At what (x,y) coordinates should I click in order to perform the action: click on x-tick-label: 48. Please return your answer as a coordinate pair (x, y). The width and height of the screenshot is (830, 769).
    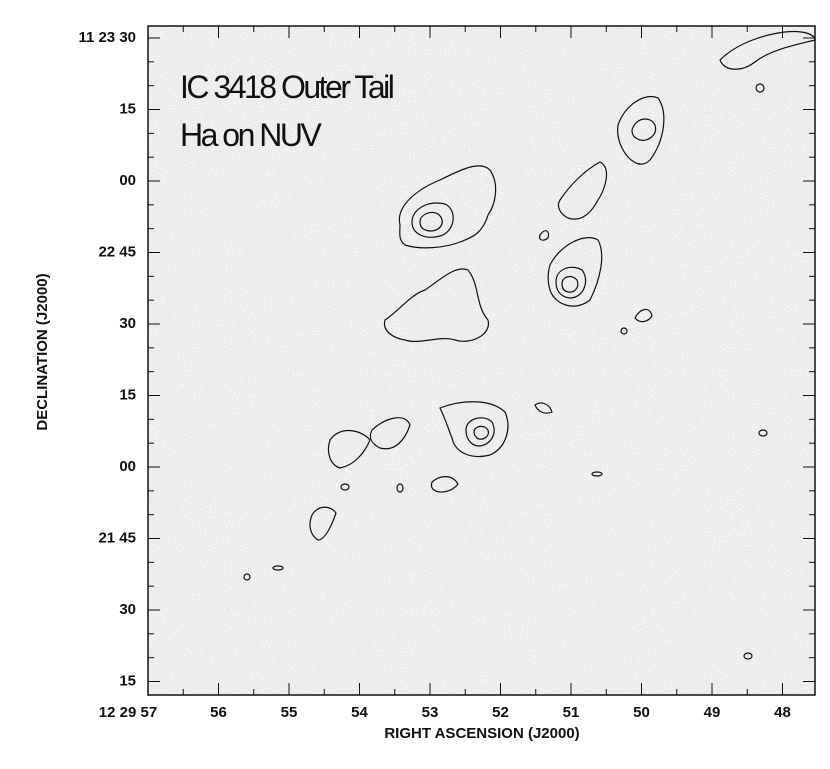
    Looking at the image, I should click on (782, 712).